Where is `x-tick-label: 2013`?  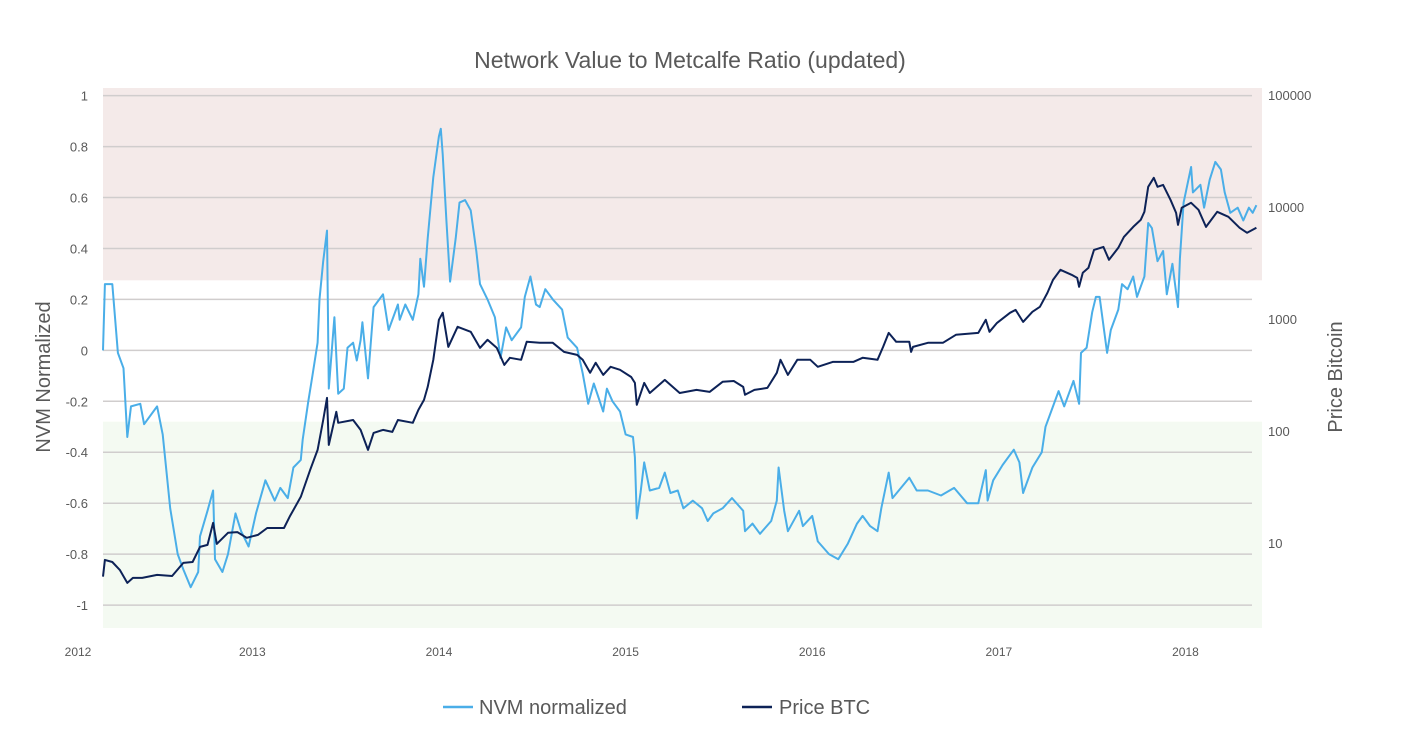
x-tick-label: 2013 is located at coordinates (252, 652).